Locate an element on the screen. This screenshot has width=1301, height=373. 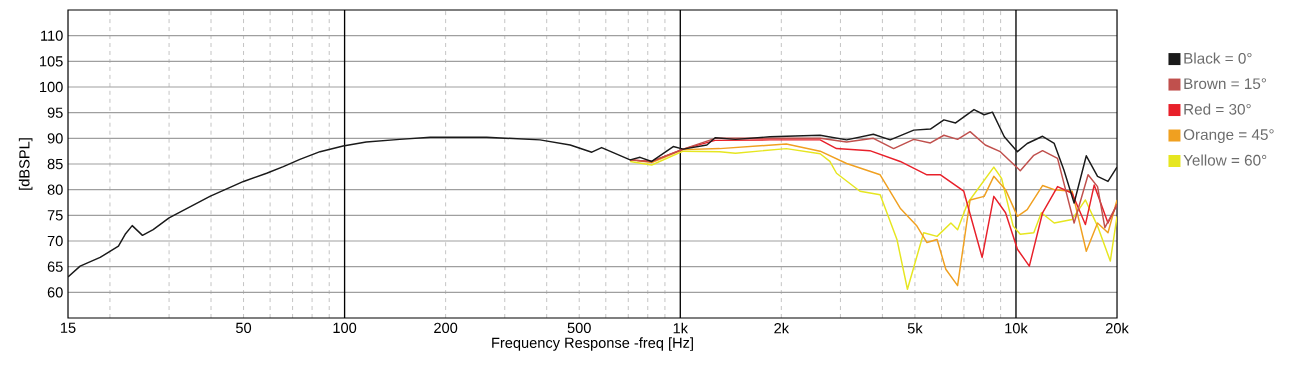
legend-label: Yellow = 60° is located at coordinates (1225, 160).